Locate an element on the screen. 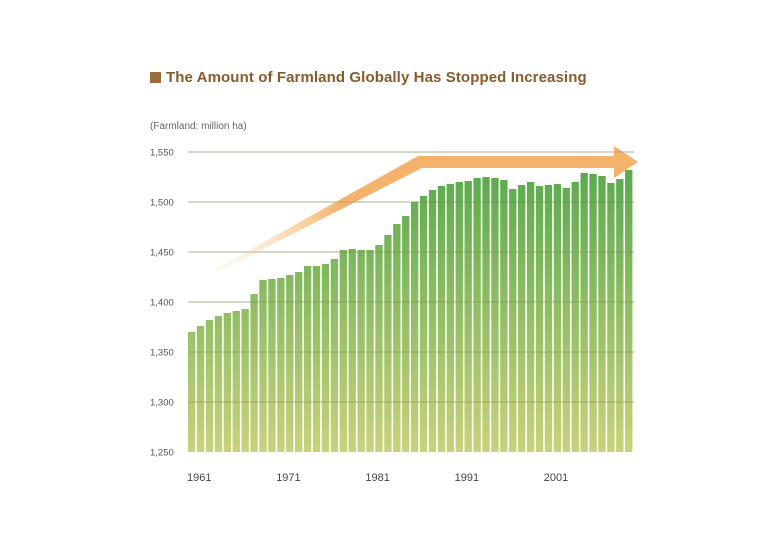 Image resolution: width=780 pixels, height=551 pixels. bar-1970 is located at coordinates (272, 365).